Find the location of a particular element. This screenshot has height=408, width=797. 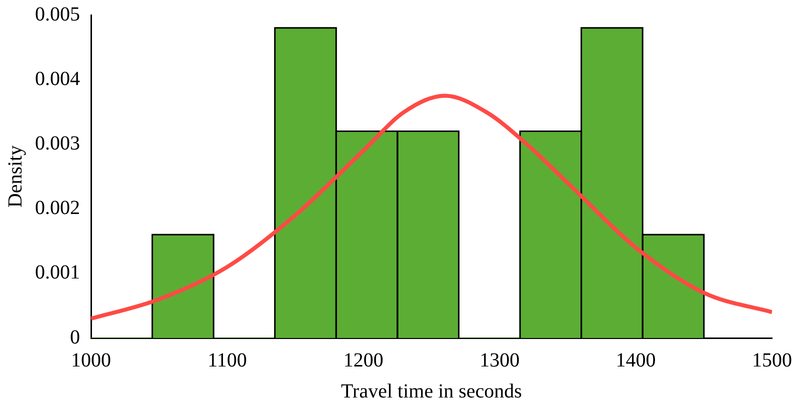

y-tick-label: 0.001 is located at coordinates (57, 273).